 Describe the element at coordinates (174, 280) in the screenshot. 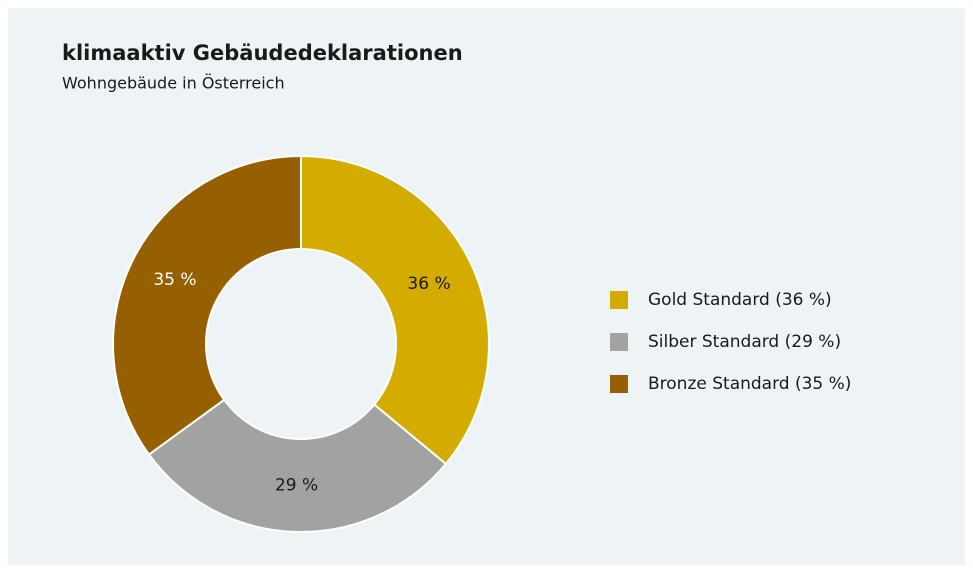

I see `data-label: 35 %` at that location.